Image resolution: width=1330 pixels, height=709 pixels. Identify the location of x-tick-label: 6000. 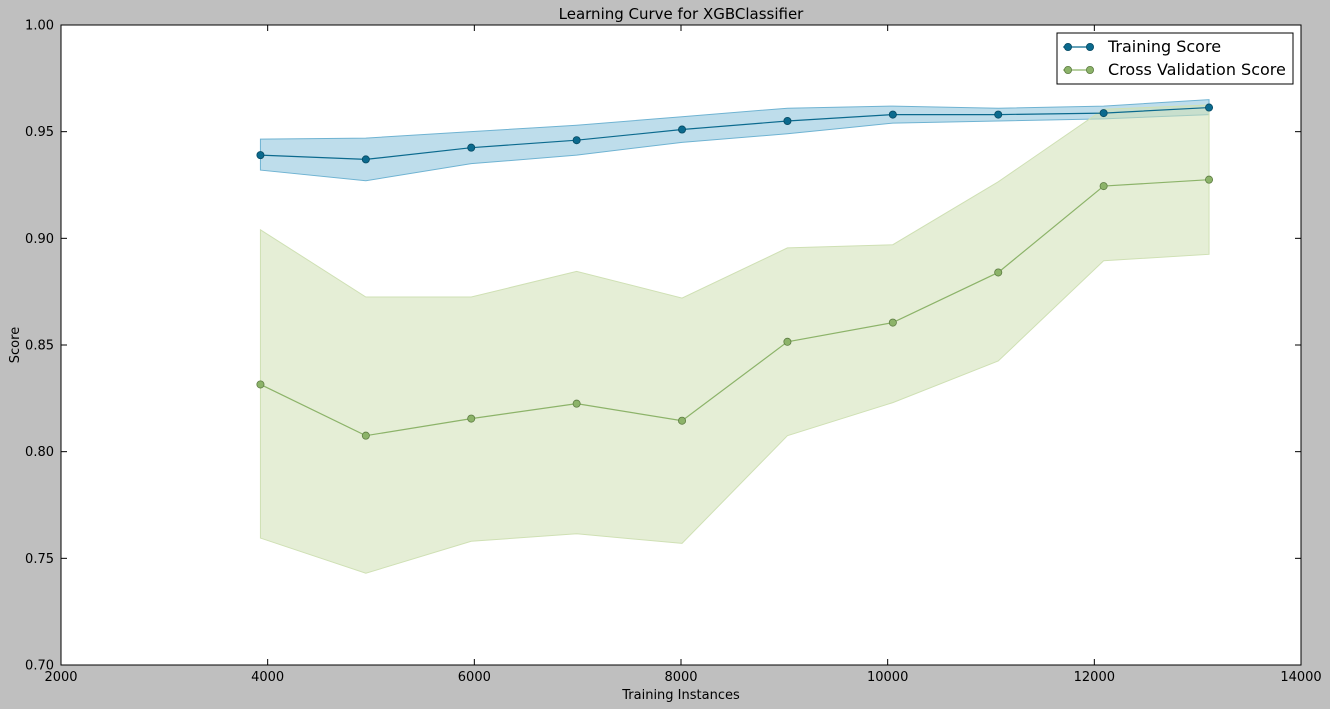
(474, 677).